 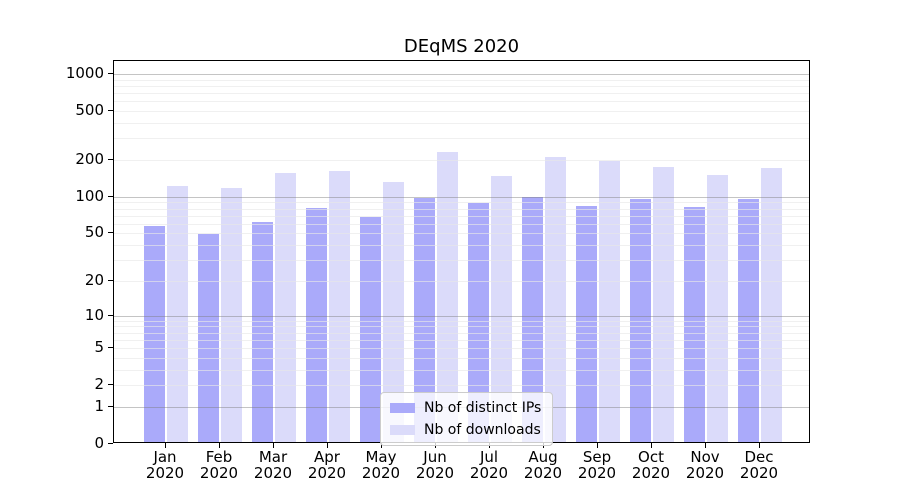 I want to click on x-tick-label-aug: Aug 2020, so click(x=543, y=465).